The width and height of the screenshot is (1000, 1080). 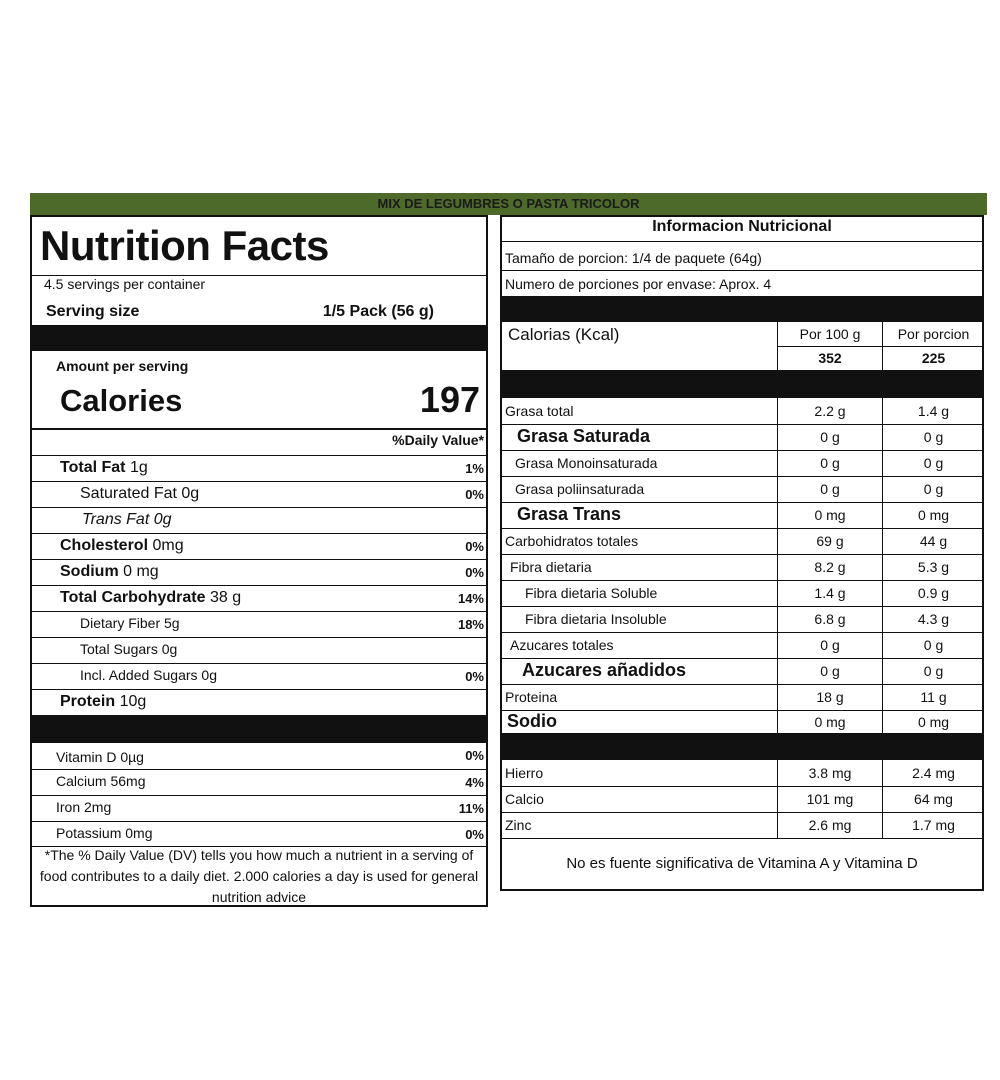 I want to click on value-per-100g: 3.8 mg, so click(x=830, y=773).